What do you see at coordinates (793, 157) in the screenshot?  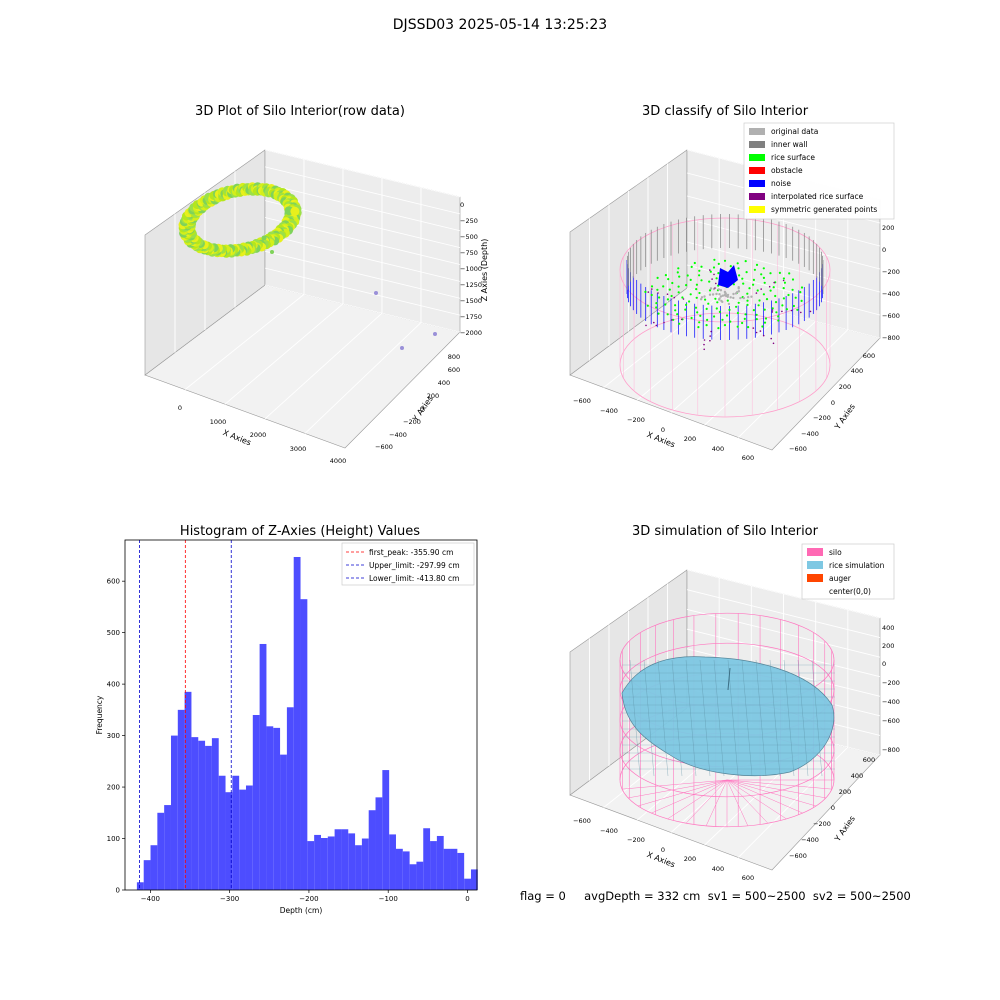 I see `cls-legend-label: rice surface` at bounding box center [793, 157].